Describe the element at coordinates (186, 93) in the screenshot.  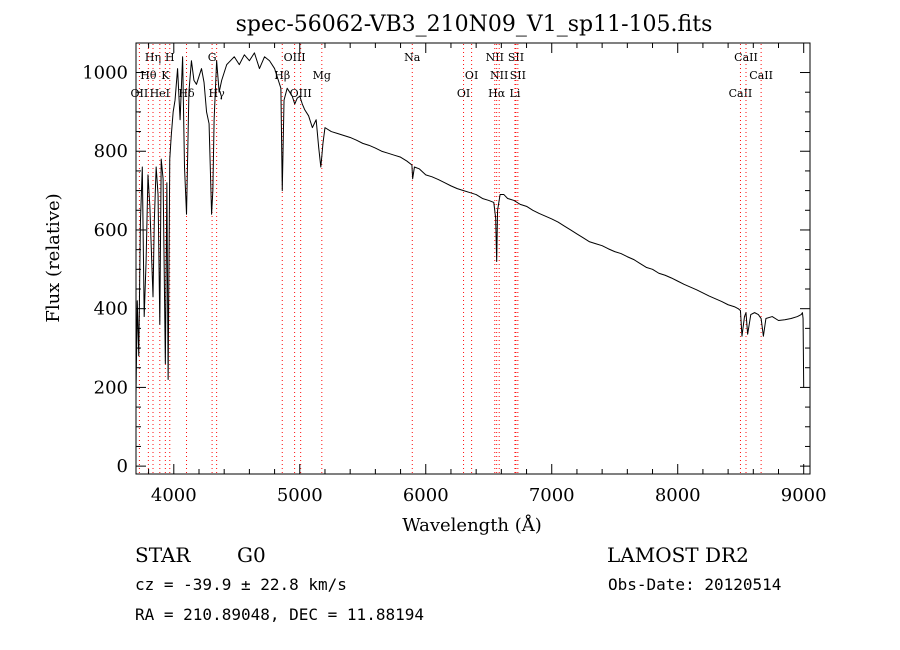
I see `spectral-line-label: Hδ` at that location.